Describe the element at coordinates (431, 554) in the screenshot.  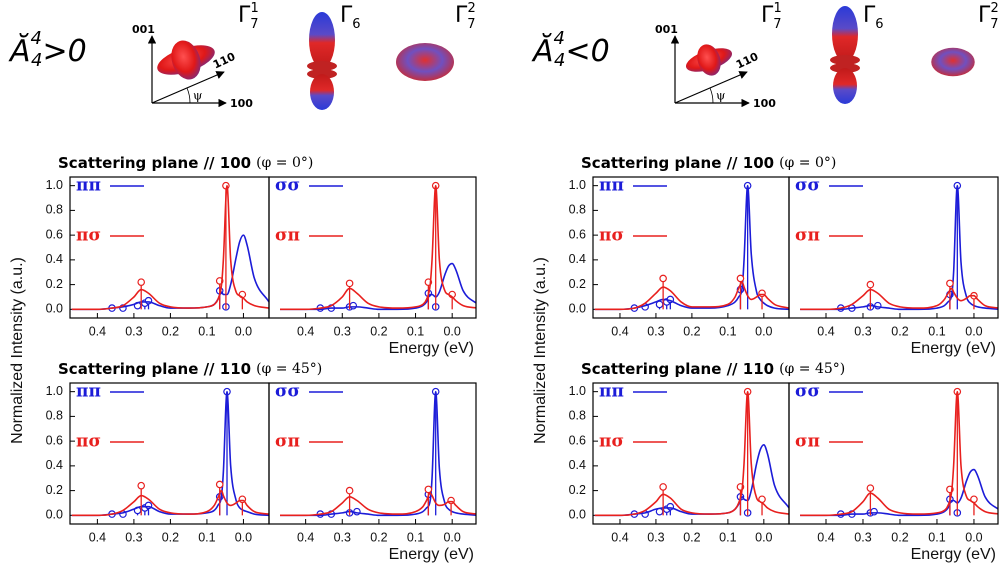
I see `x-axis-label: Energy (eV)` at that location.